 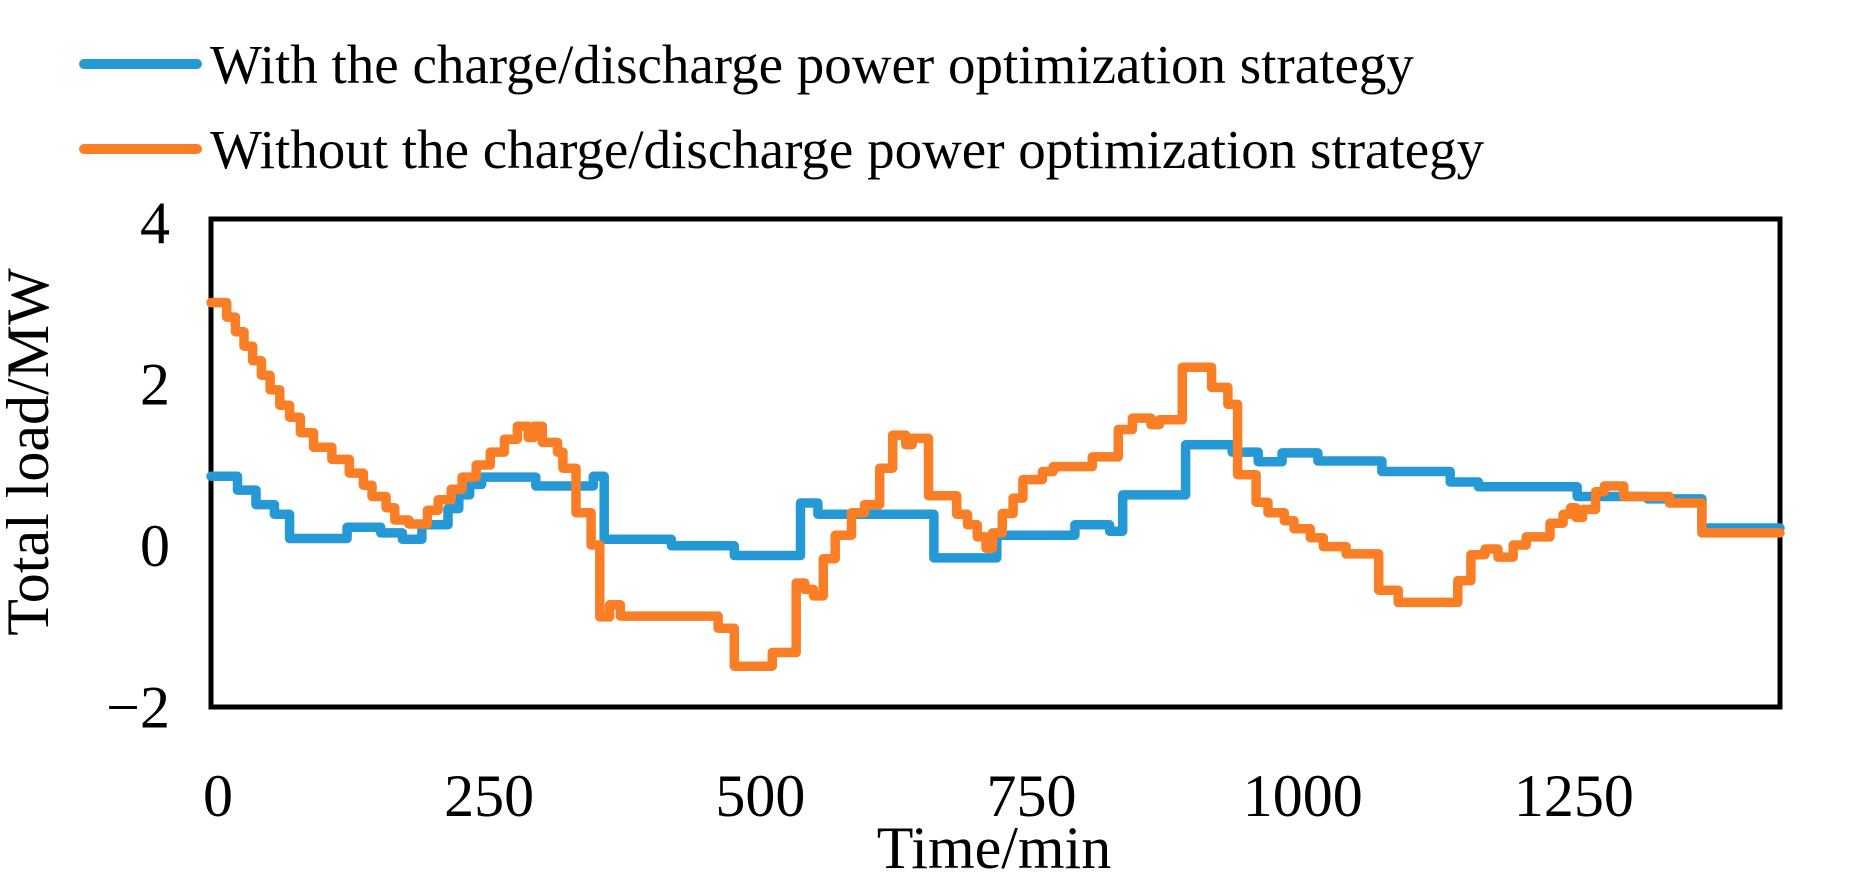 I want to click on y-tick-label: 4, so click(x=155, y=223).